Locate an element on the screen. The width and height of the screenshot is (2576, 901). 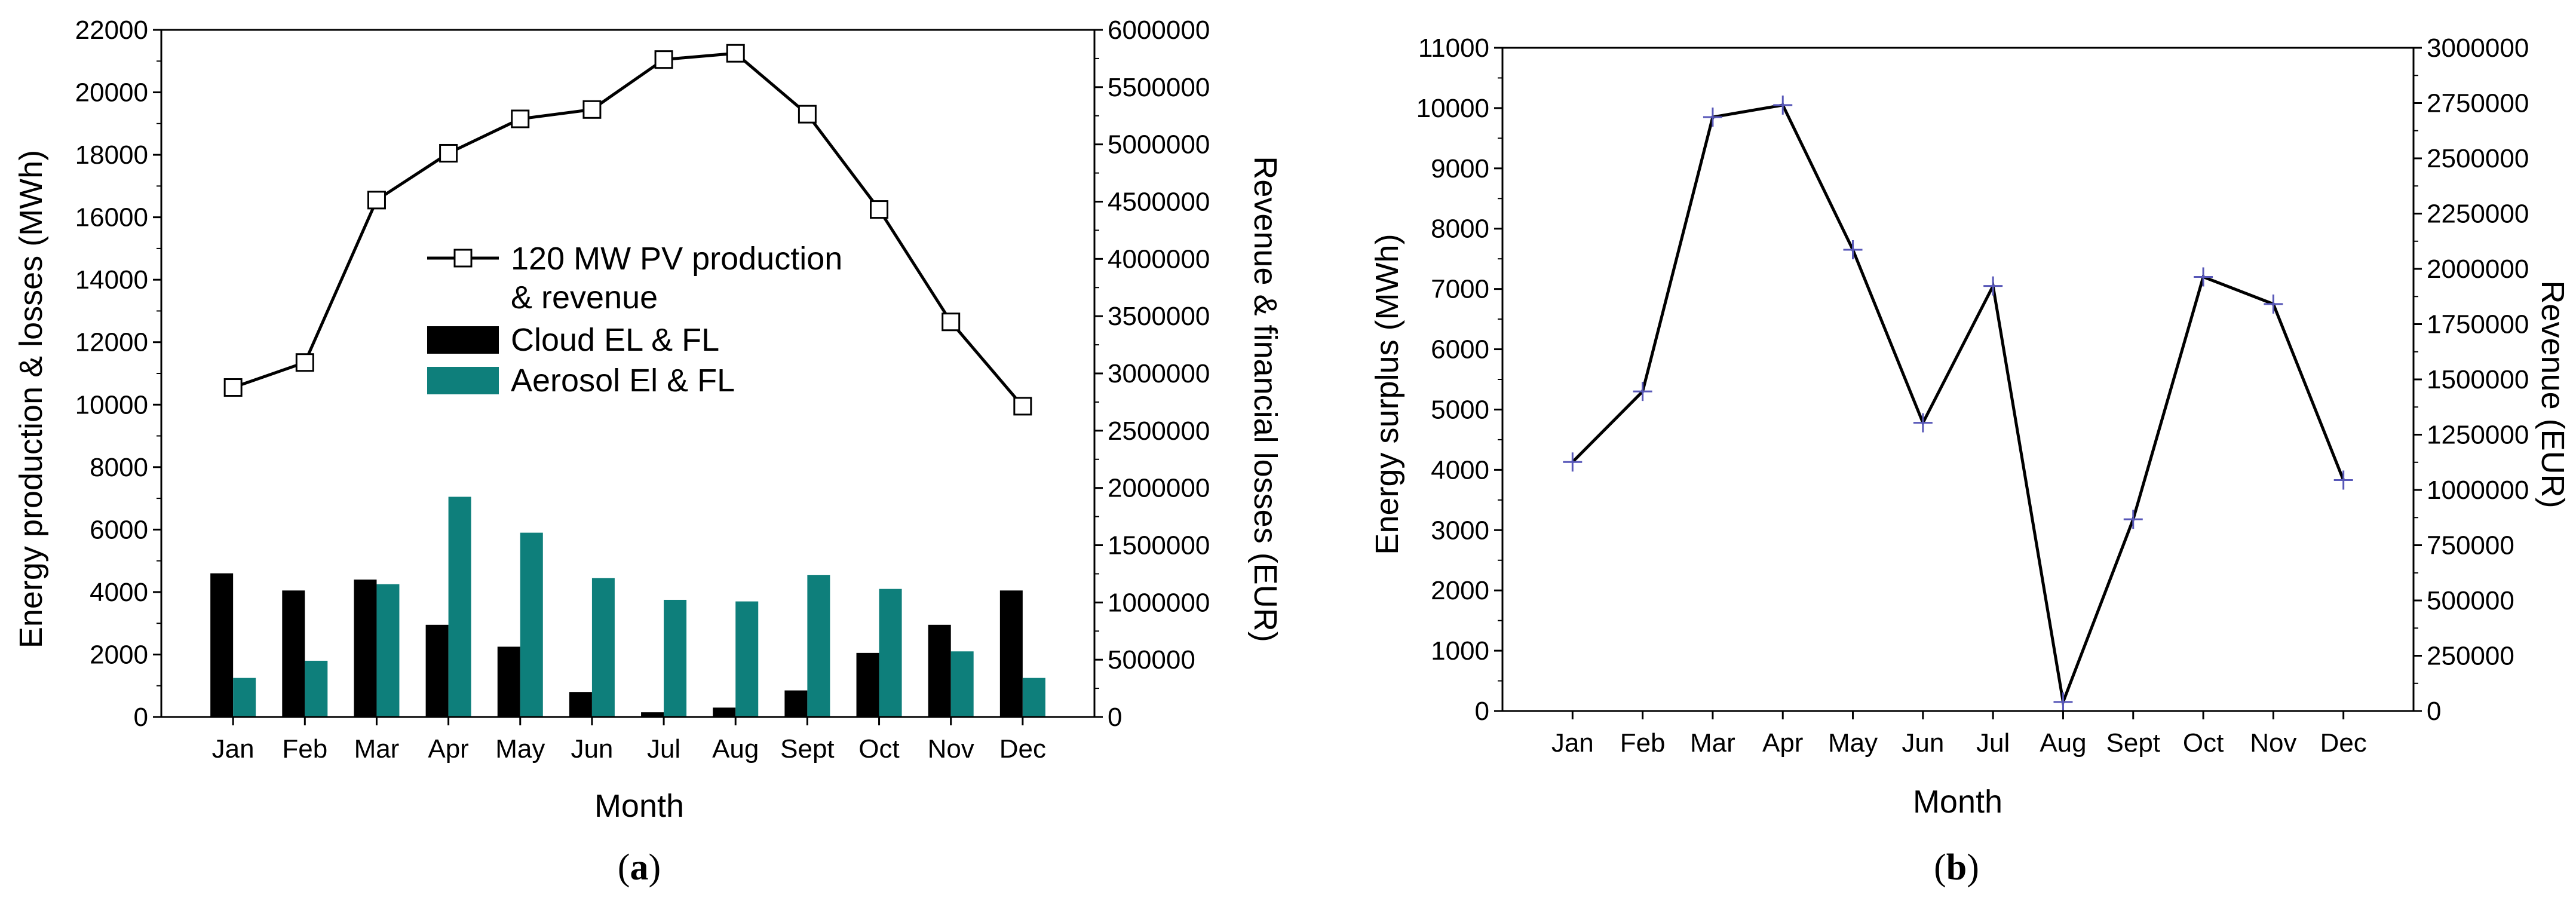
legend-cloud-swatch is located at coordinates (463, 340).